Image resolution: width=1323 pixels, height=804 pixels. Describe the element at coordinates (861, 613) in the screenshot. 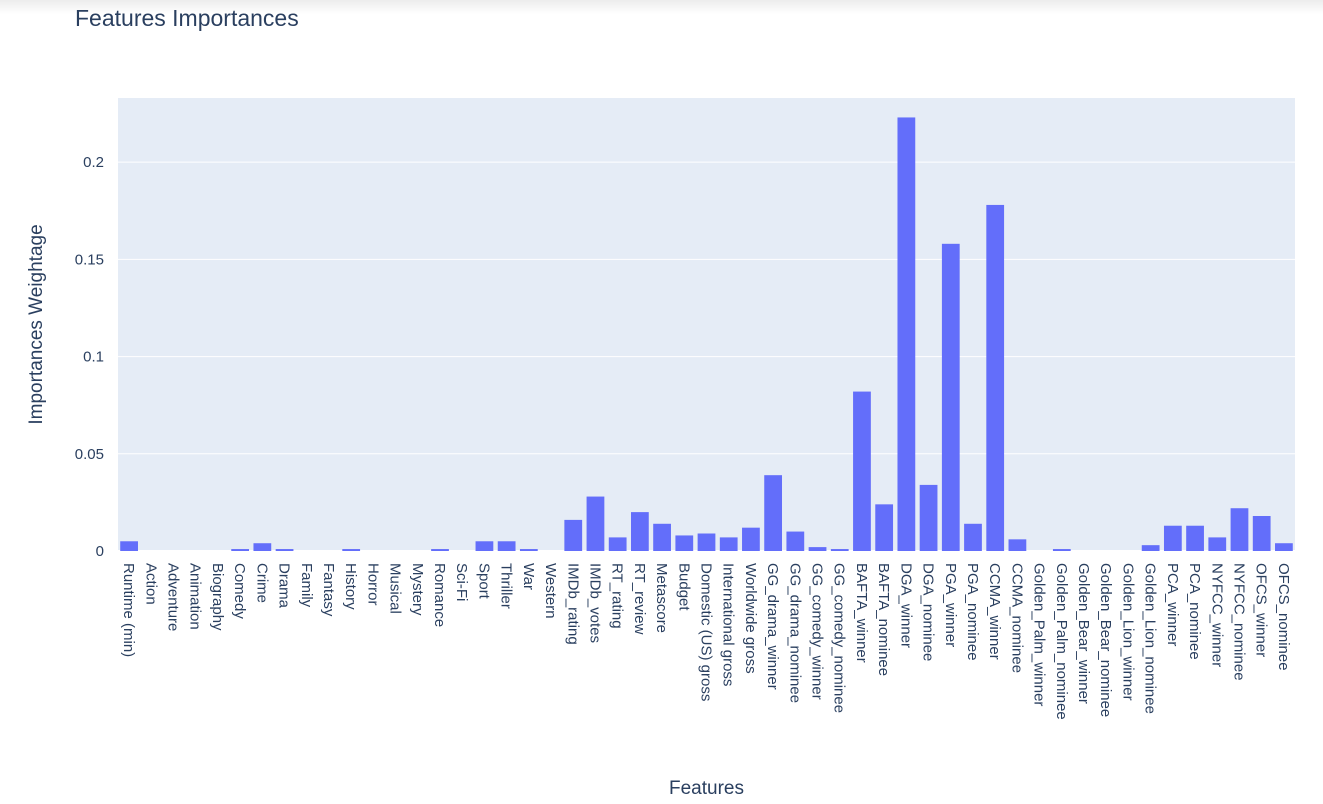

I see `x-tick-label: BAFTA_winner` at that location.